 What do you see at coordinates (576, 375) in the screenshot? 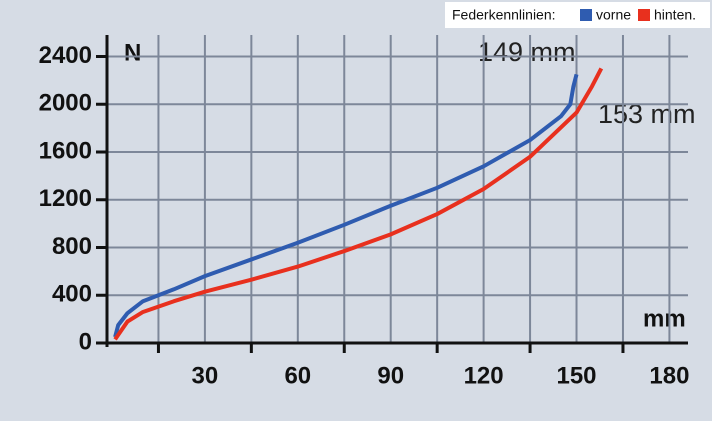
I see `x-tick-label: 150` at bounding box center [576, 375].